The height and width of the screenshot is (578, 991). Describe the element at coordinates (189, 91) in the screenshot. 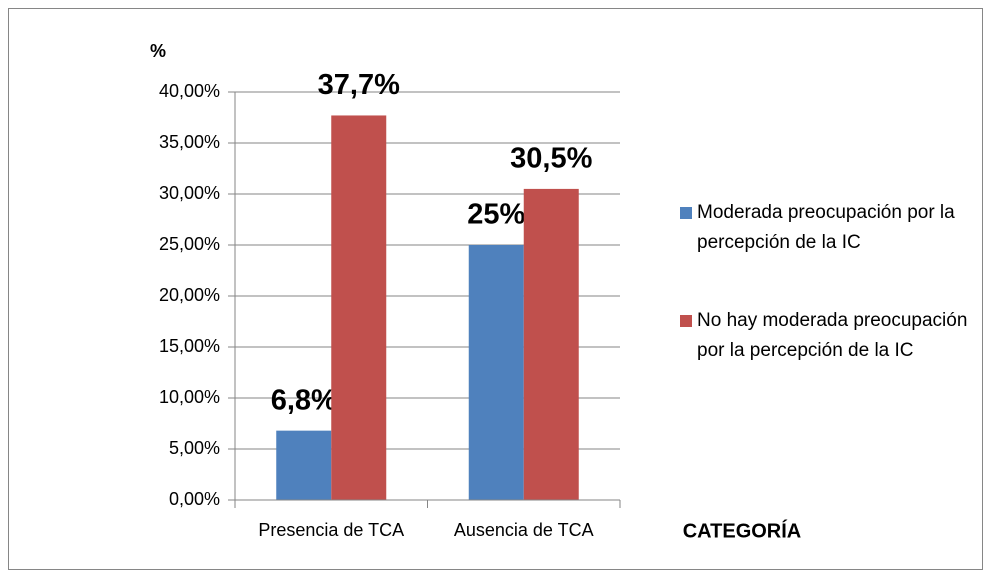

I see `y-tick-label: 40,00%` at that location.